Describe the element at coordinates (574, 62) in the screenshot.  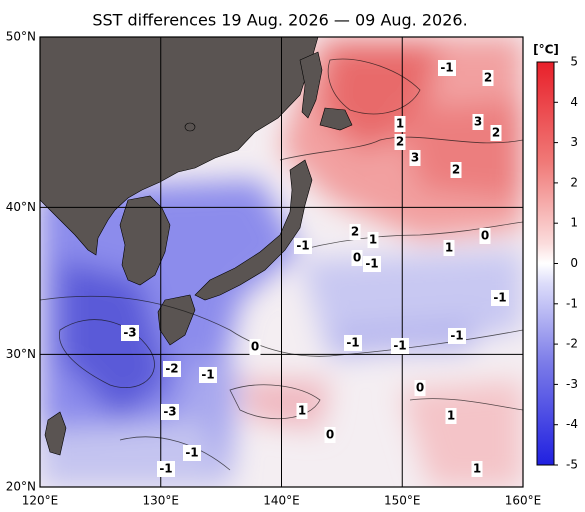
I see `colorbar-tick-label: 5` at that location.